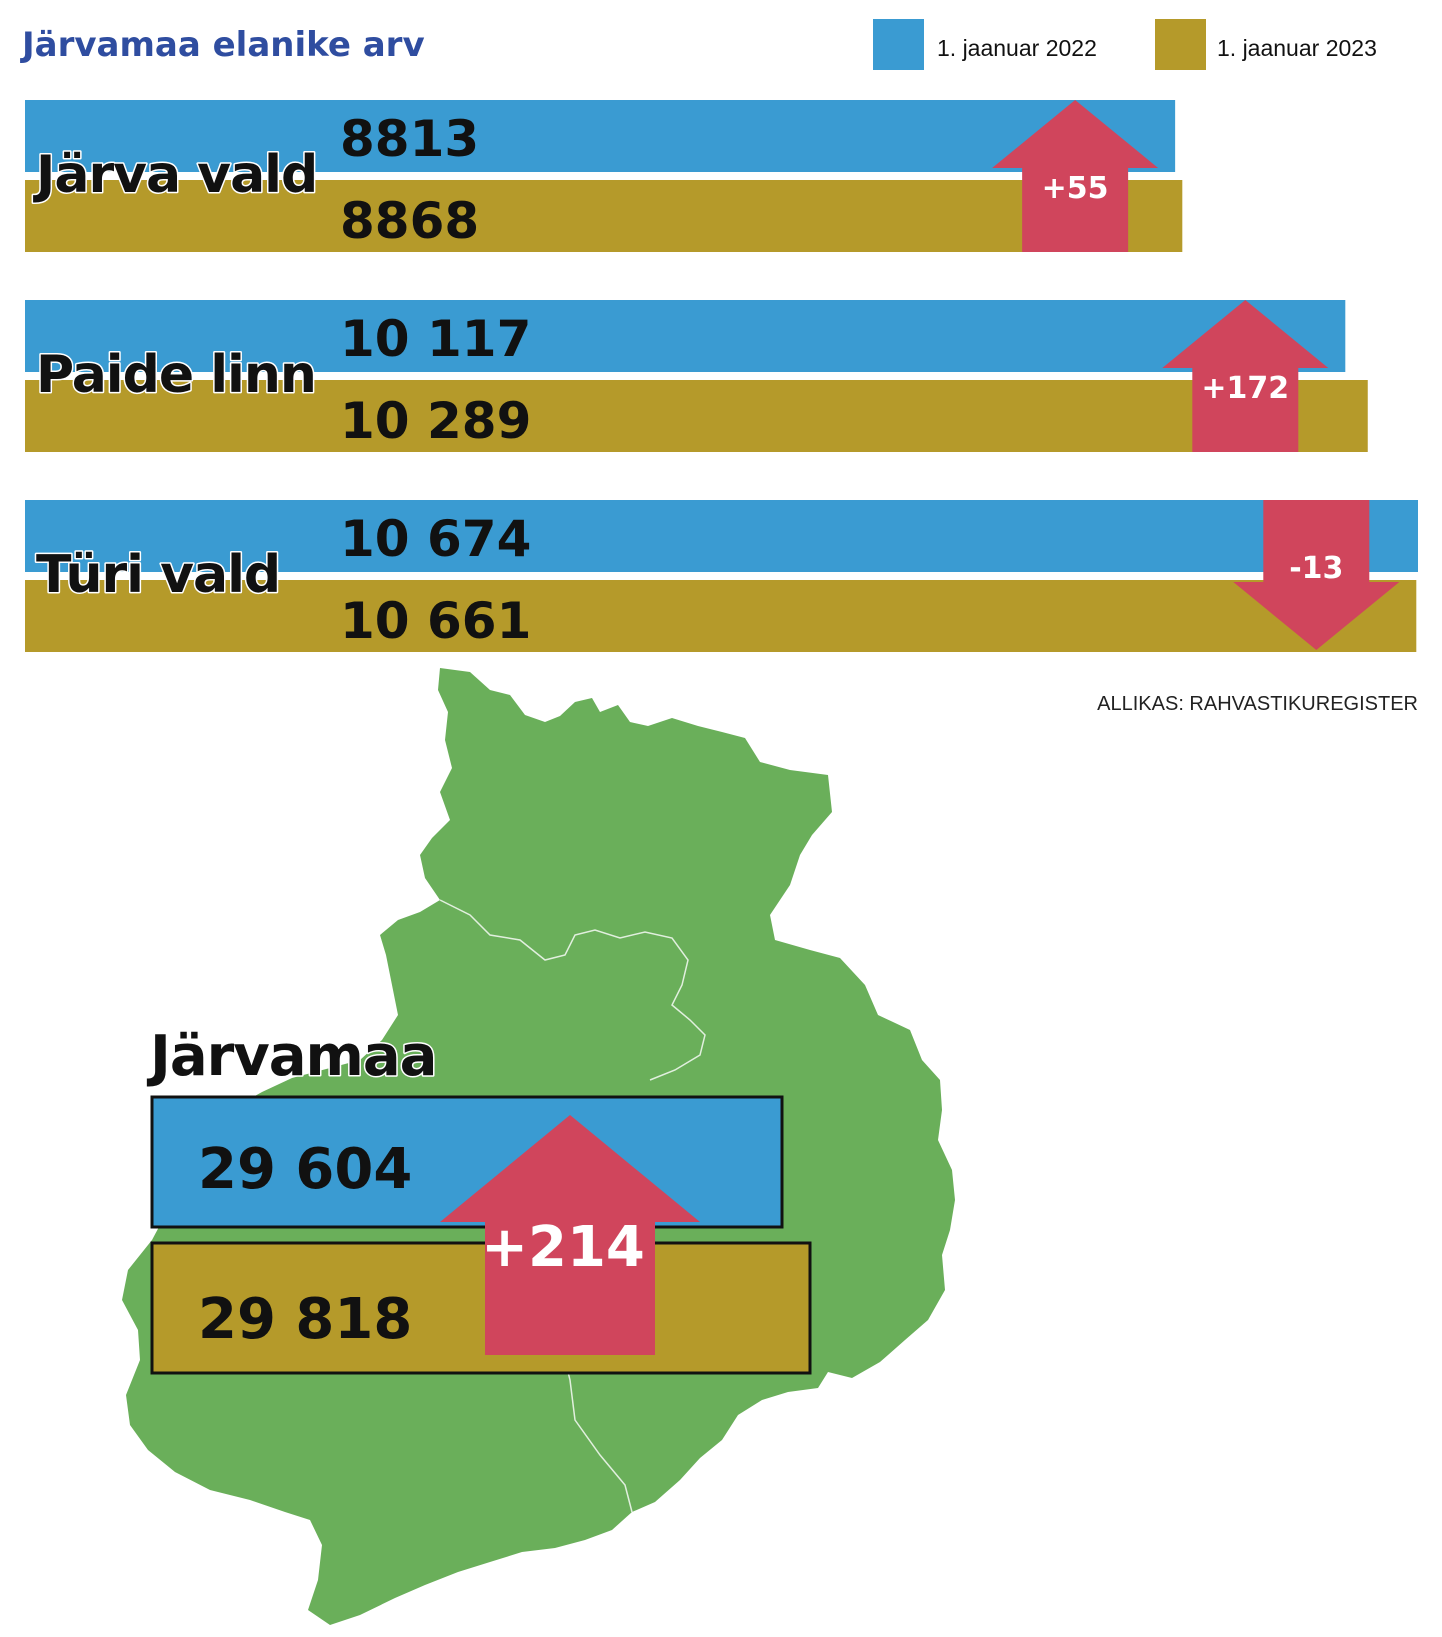 The width and height of the screenshot is (1442, 1637). What do you see at coordinates (409, 221) in the screenshot?
I see `value-label-2023: 8868` at bounding box center [409, 221].